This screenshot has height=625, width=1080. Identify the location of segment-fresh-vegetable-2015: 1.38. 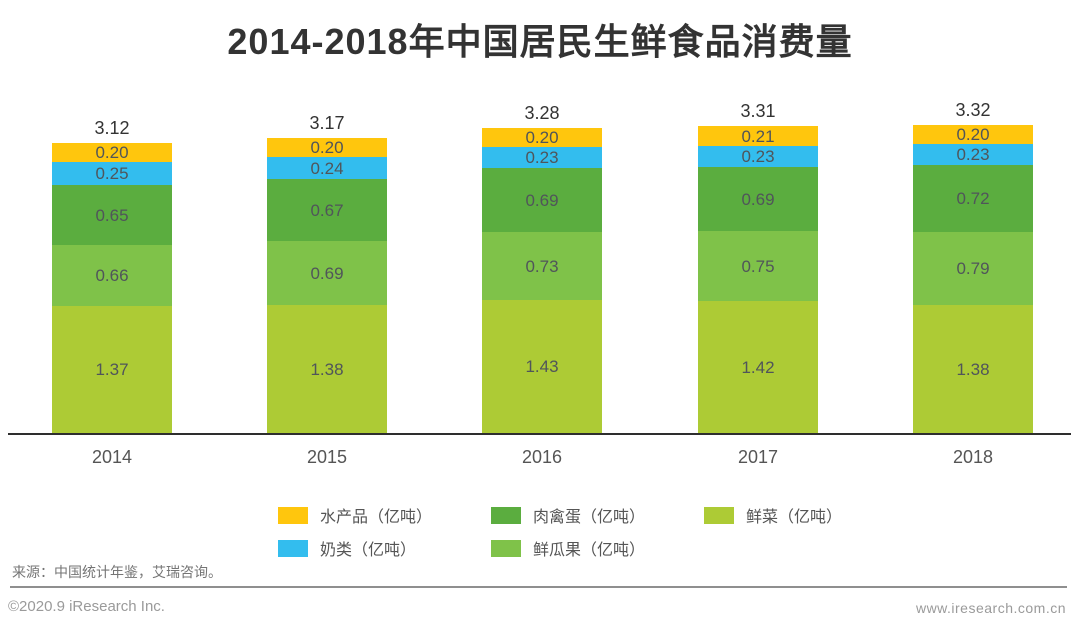
(327, 369).